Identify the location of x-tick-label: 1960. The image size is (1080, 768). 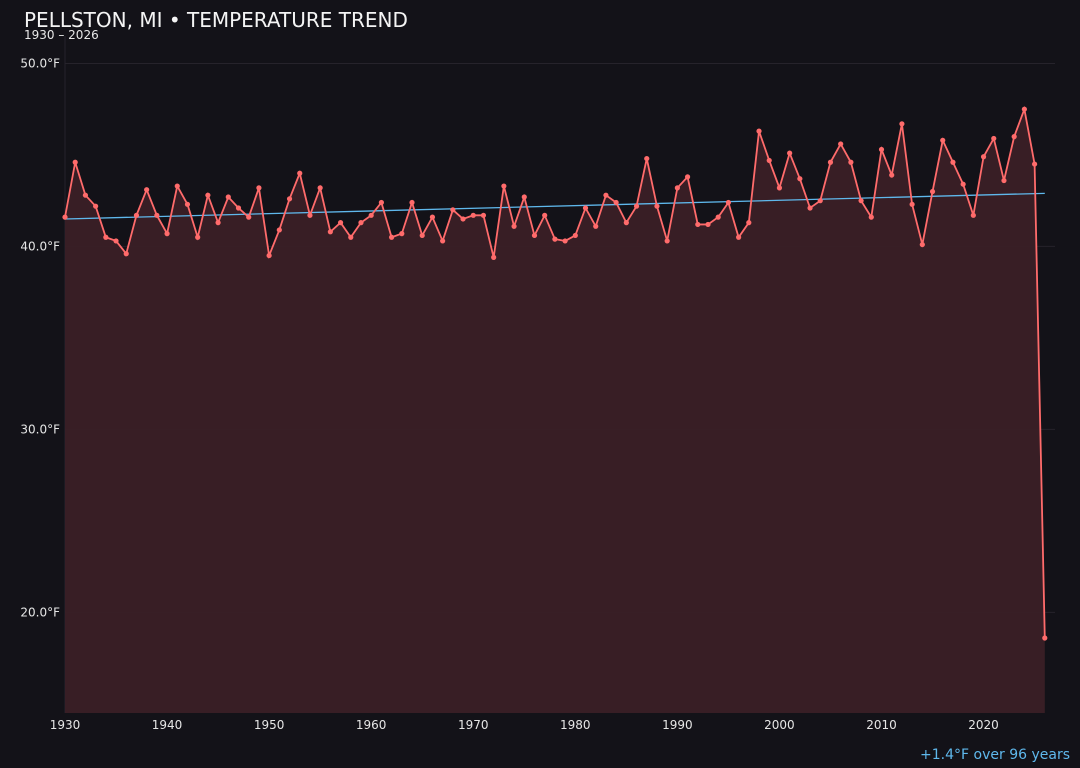
(371, 725).